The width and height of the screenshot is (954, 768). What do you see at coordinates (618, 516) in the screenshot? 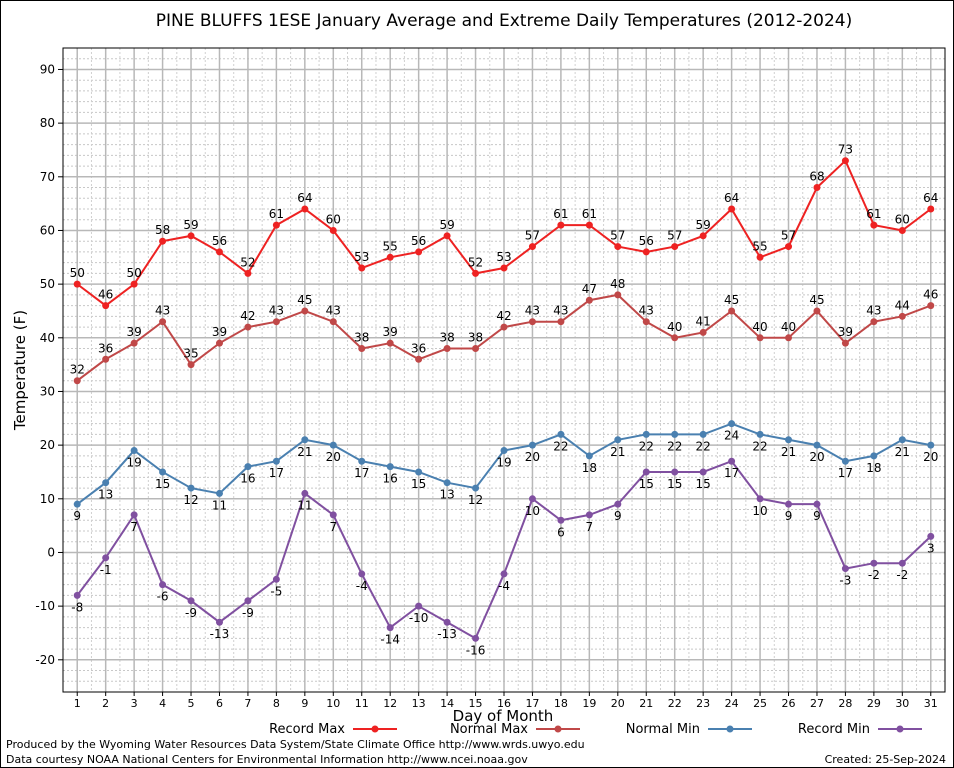
I see `record-min-data-label: 9` at bounding box center [618, 516].